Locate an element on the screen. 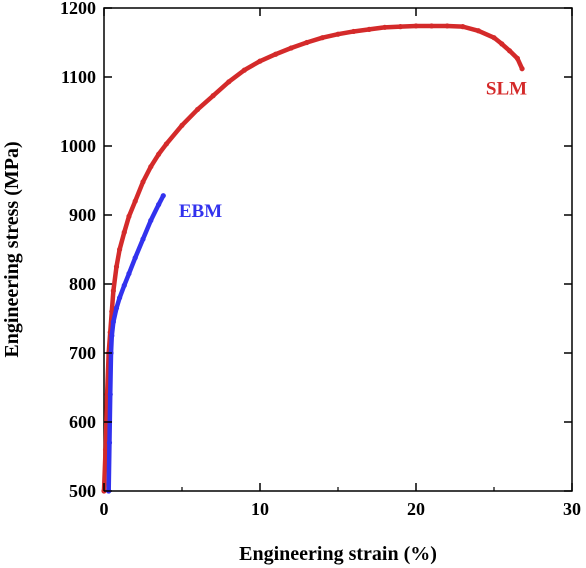 The height and width of the screenshot is (568, 586). x-tick-label: 0 is located at coordinates (104, 509).